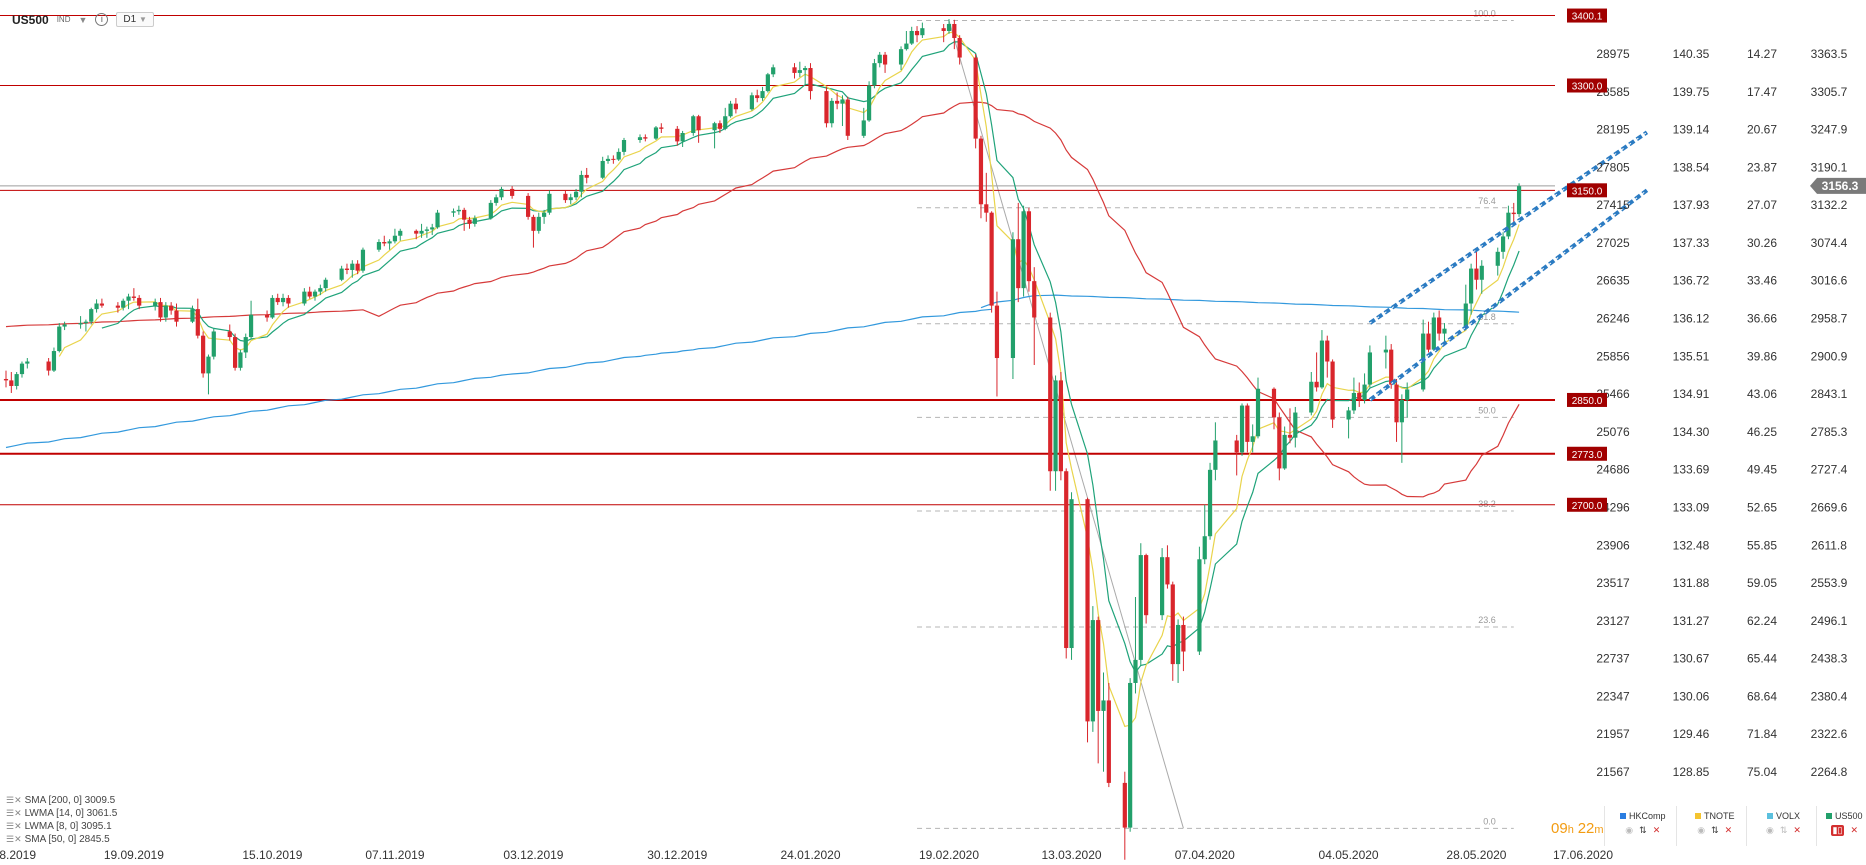 This screenshot has height=865, width=1866. Describe the element at coordinates (1613, 167) in the screenshot. I see `y-tick-label: 27805` at that location.